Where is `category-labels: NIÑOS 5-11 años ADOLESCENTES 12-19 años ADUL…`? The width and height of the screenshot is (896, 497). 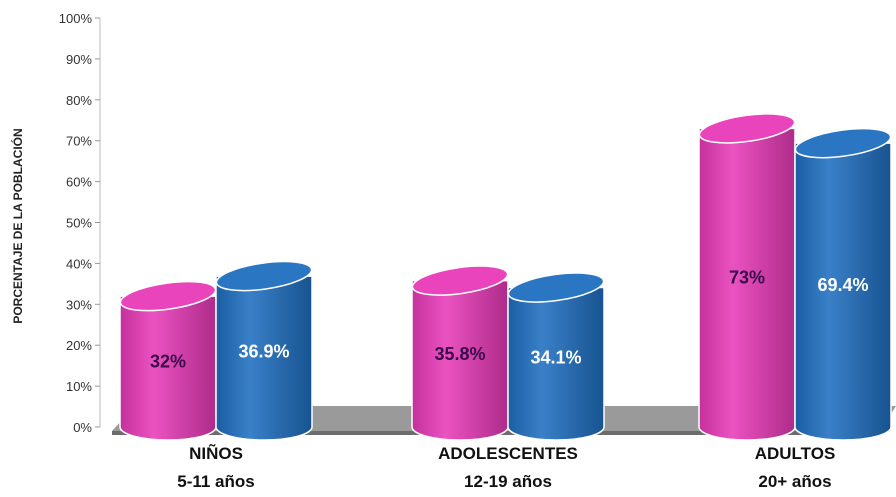
category-labels: NIÑOS 5-11 años ADOLESCENTES 12-19 años ADUL… is located at coordinates (506, 467).